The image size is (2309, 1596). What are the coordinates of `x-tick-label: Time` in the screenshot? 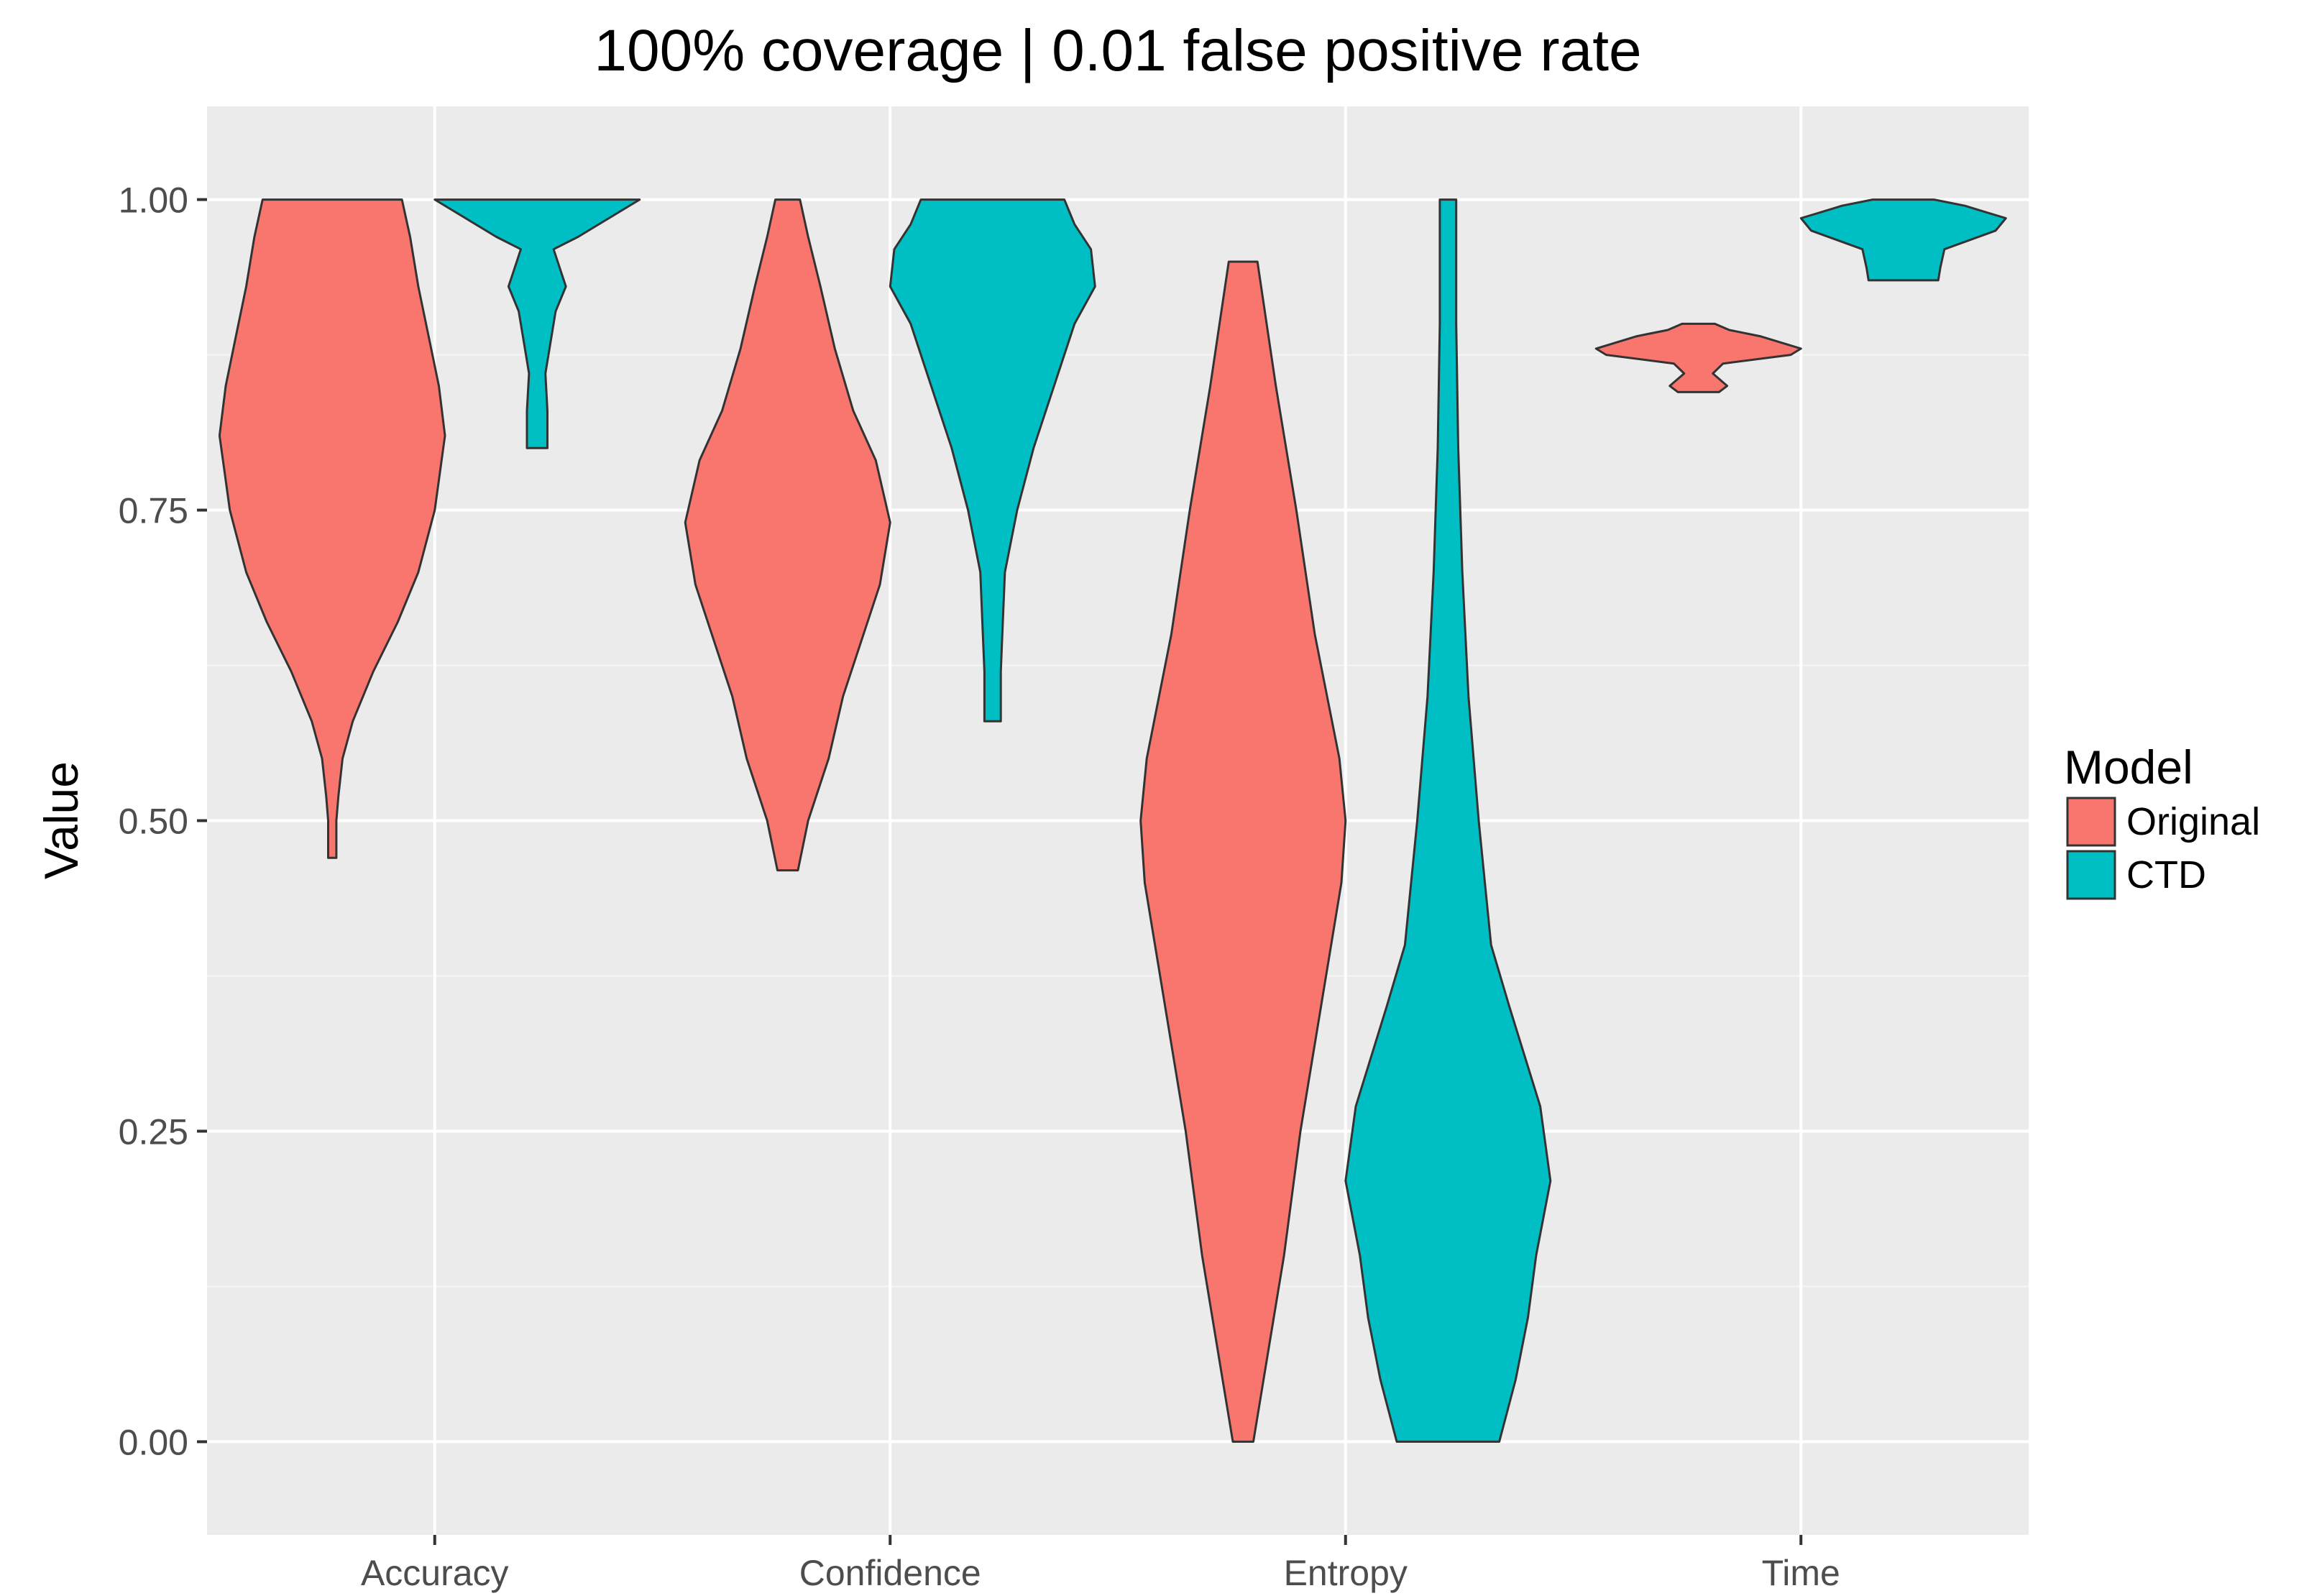 It's located at (1801, 1573).